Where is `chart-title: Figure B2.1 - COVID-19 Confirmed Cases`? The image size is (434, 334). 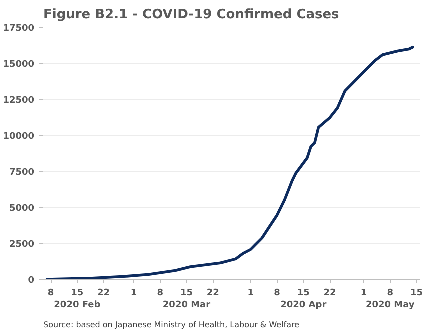
chart-title: Figure B2.1 - COVID-19 Confirmed Cases is located at coordinates (192, 15).